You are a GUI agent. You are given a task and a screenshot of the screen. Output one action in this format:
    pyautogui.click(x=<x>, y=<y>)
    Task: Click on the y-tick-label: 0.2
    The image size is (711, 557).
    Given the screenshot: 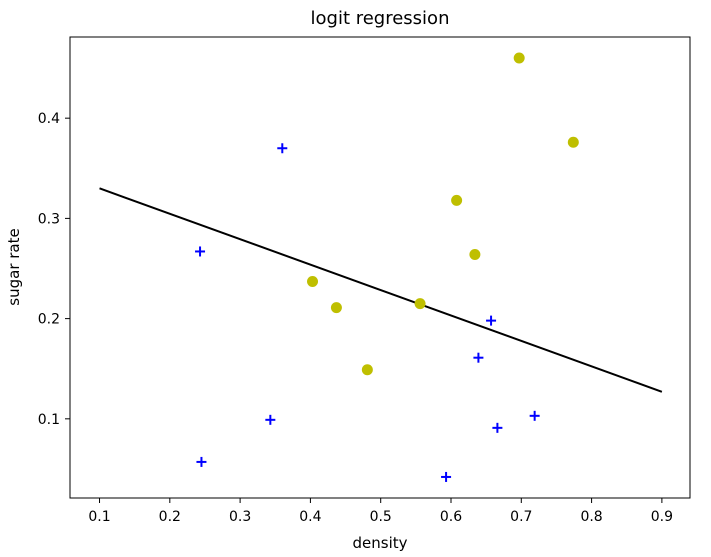 What is the action you would take?
    pyautogui.click(x=49, y=320)
    